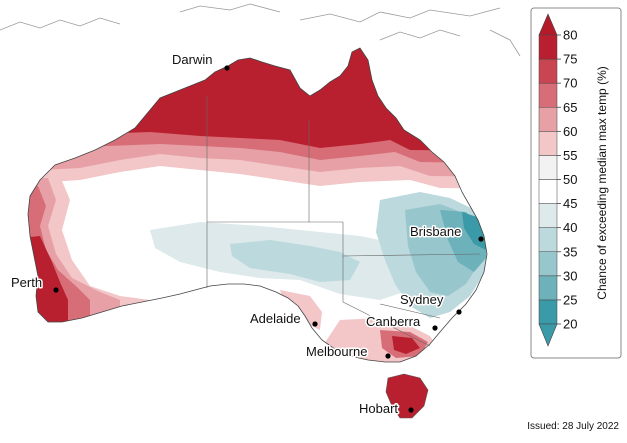 The image size is (627, 443). What do you see at coordinates (570, 107) in the screenshot?
I see `colorbar-tick-label: 65` at bounding box center [570, 107].